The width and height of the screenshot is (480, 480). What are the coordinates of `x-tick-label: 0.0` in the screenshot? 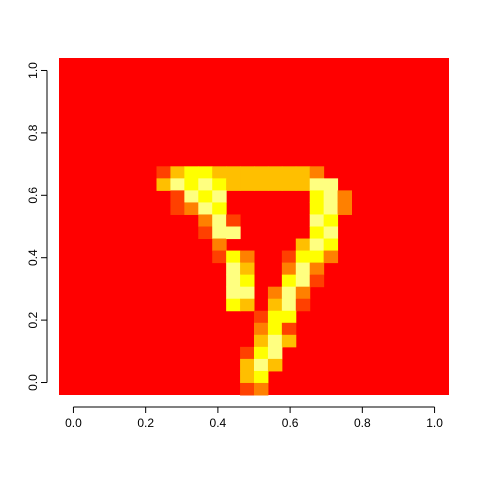 It's located at (73, 423).